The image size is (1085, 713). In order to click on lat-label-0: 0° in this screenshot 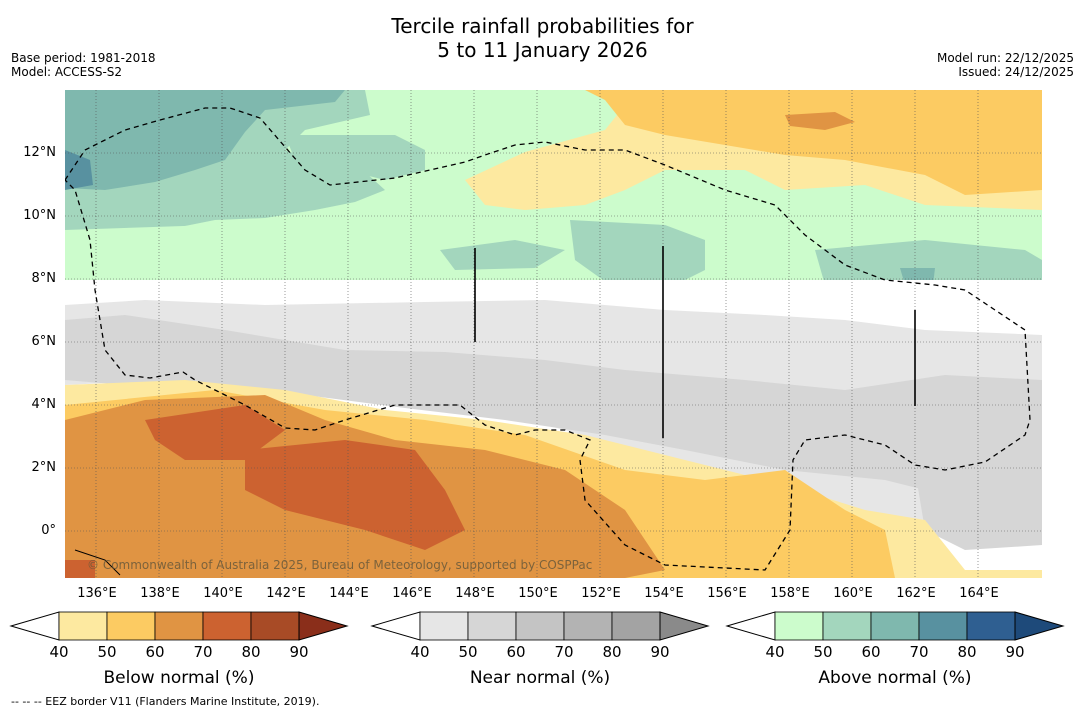, I will do `click(48, 530)`.